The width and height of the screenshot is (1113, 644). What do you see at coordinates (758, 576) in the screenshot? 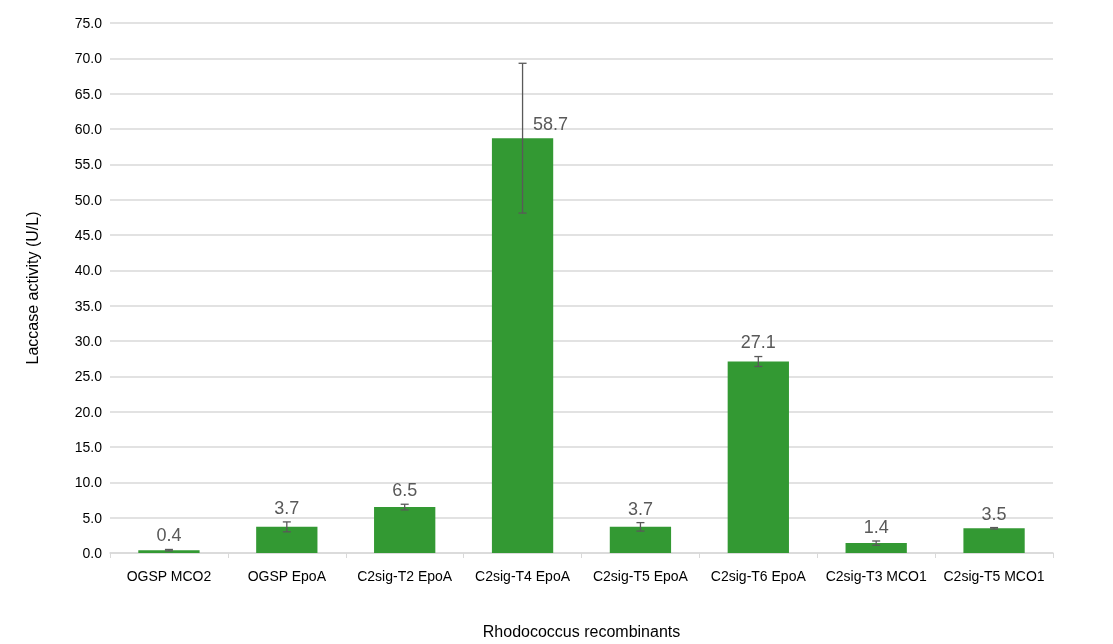
I see `x-tick-label: C2sig-T6 EpoA` at bounding box center [758, 576].